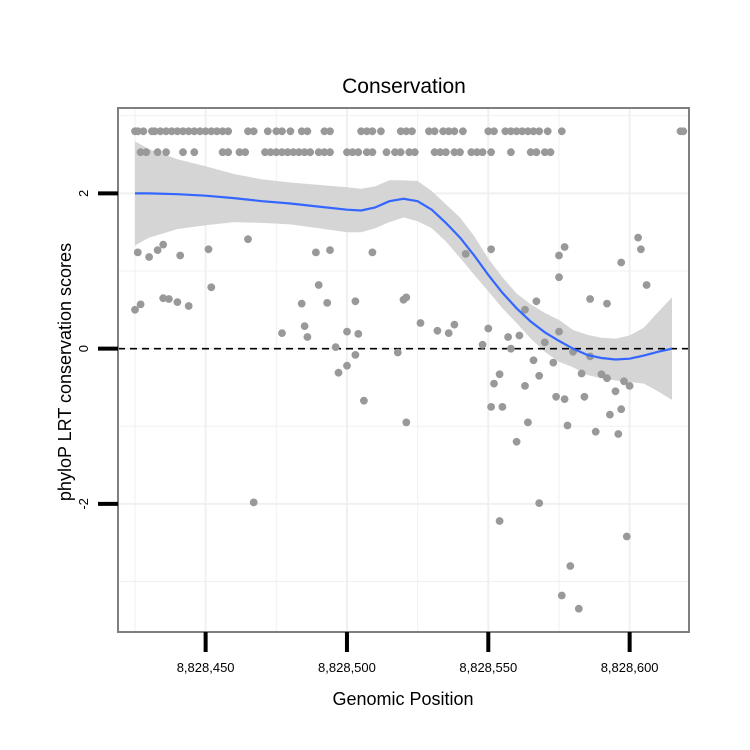  What do you see at coordinates (630, 667) in the screenshot?
I see `x-tick-label: 8,828,600` at bounding box center [630, 667].